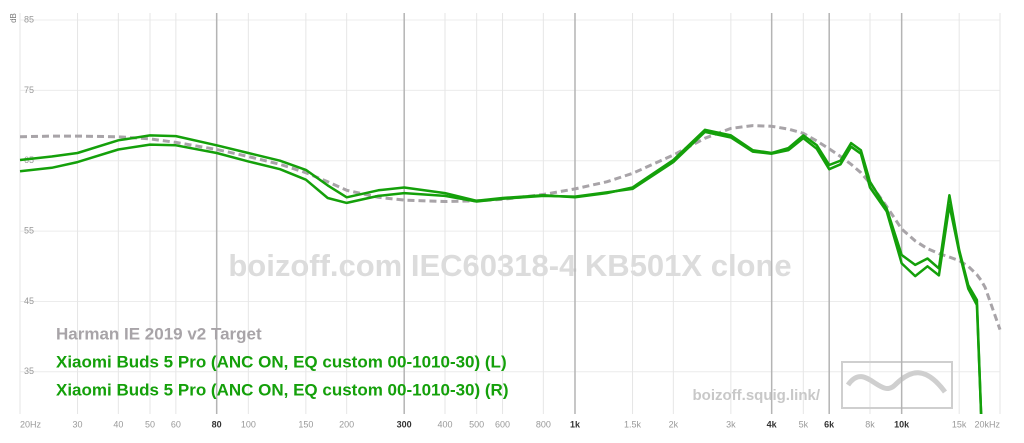  Describe the element at coordinates (757, 395) in the screenshot. I see `site-label: boizoff.squig.link/` at that location.